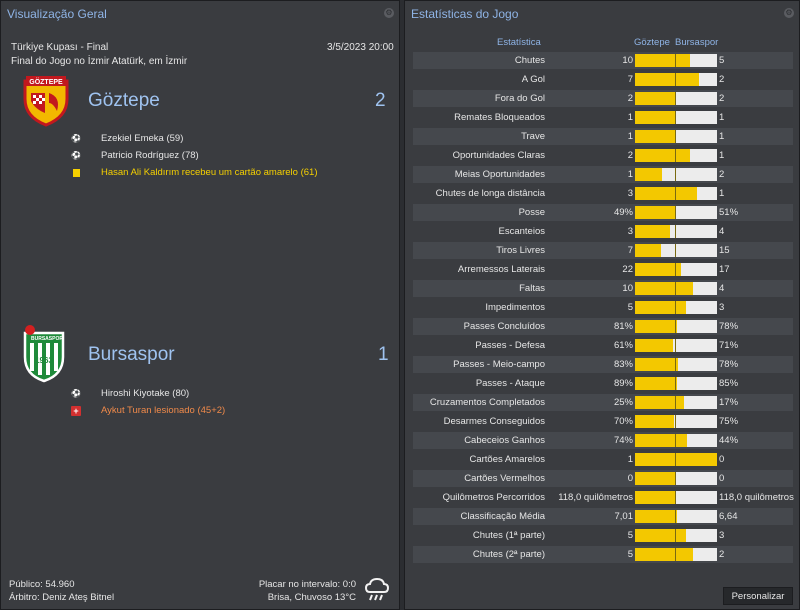  What do you see at coordinates (163, 410) in the screenshot?
I see `event-text: Aykut Turan lesionado (45+2)` at bounding box center [163, 410].